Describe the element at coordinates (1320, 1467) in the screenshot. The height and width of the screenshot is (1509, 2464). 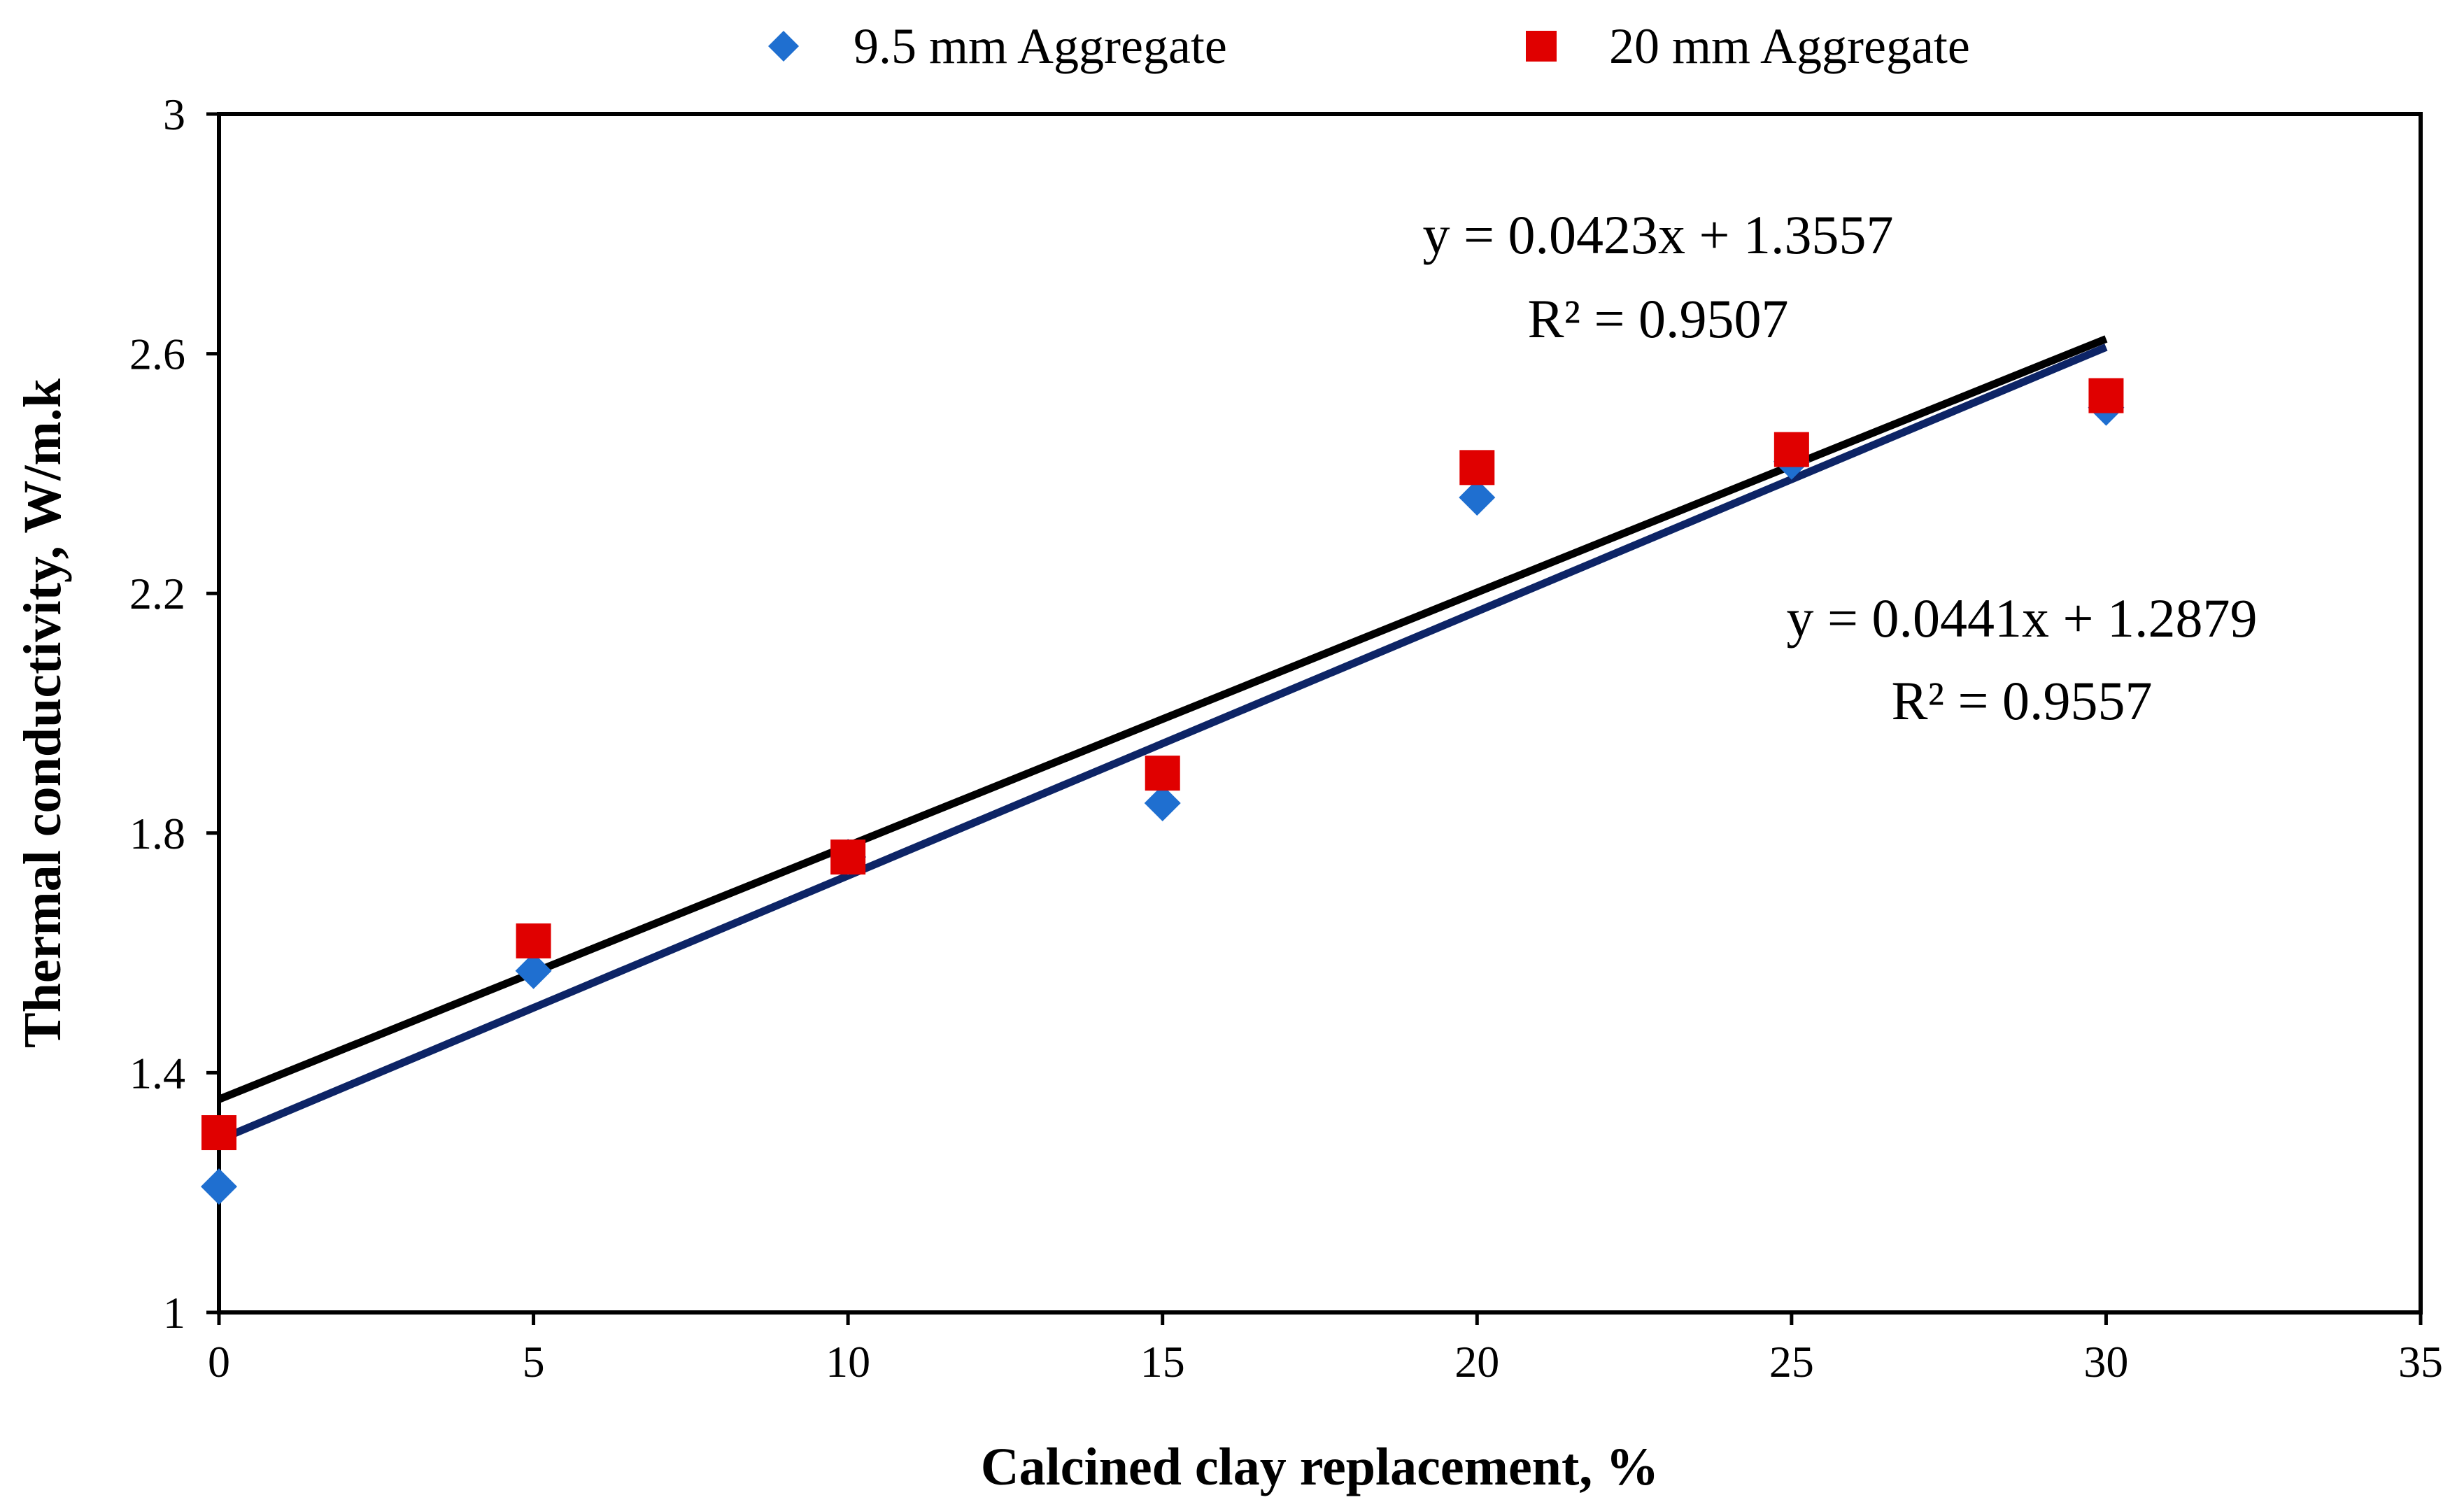
I see `x-axis-title: Calcined clay replacement, %` at that location.